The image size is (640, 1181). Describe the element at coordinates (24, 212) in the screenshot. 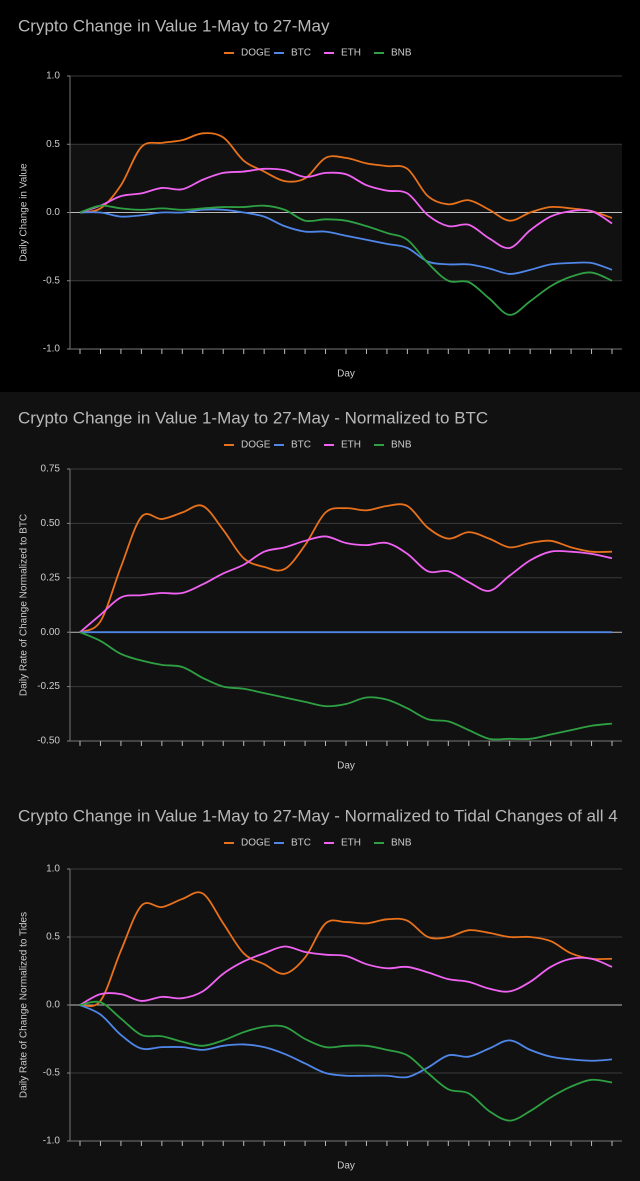

I see `y-axis-label: Daily Change in Value` at that location.